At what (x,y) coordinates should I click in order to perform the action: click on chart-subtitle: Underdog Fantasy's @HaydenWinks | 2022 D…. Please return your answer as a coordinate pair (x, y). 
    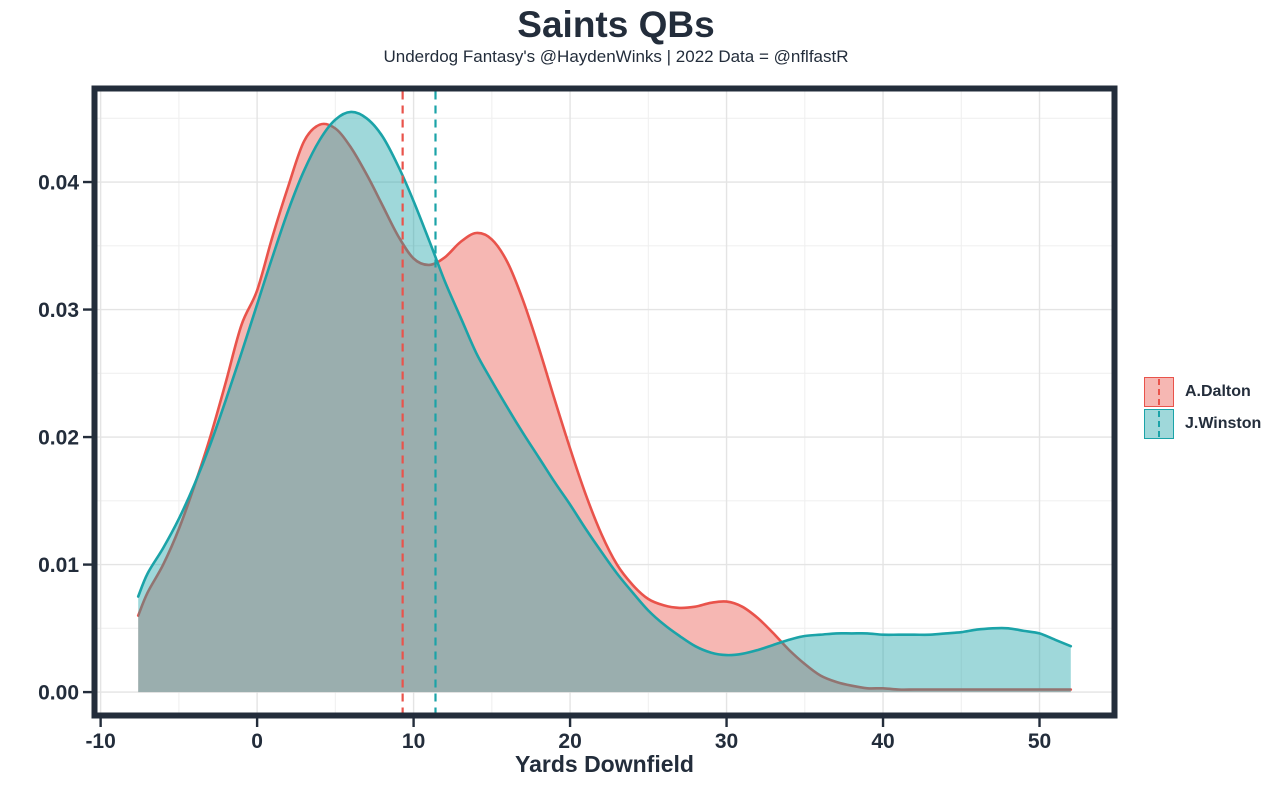
    Looking at the image, I should click on (616, 56).